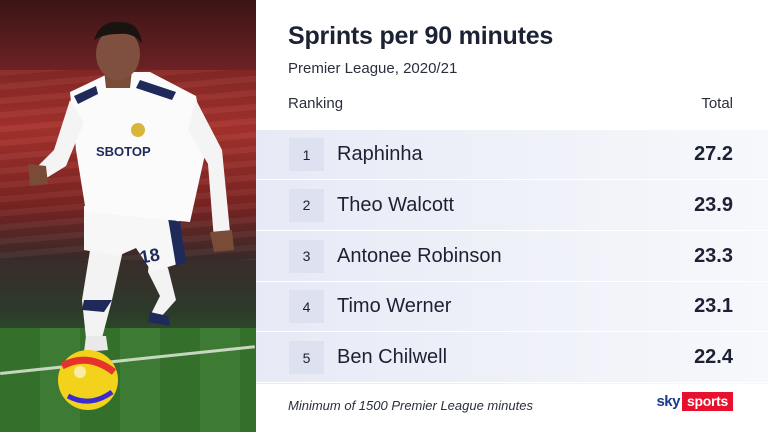  What do you see at coordinates (512, 307) in the screenshot?
I see `table-row: 4 Timo Werner 23.1` at bounding box center [512, 307].